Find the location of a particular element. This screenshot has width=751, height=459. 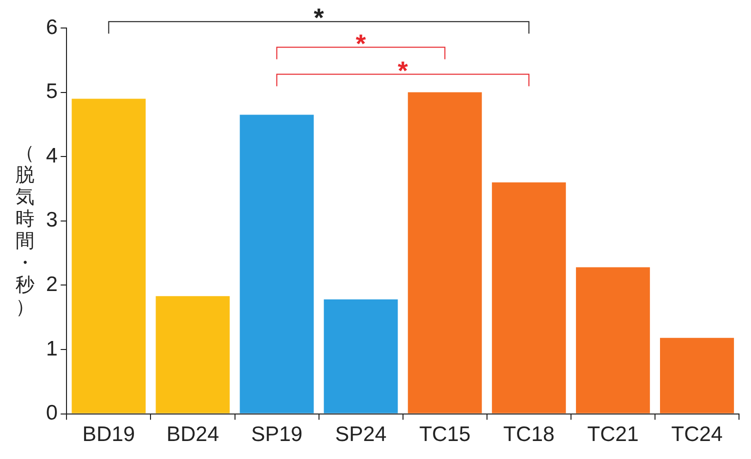

y-tick-label: 6 is located at coordinates (52, 27).